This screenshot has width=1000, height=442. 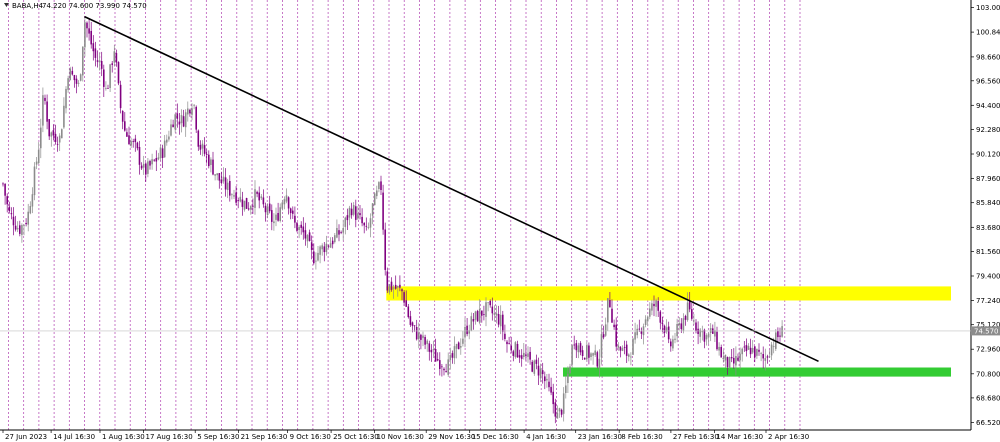 I want to click on y-tick-label: 72.960, so click(x=988, y=350).